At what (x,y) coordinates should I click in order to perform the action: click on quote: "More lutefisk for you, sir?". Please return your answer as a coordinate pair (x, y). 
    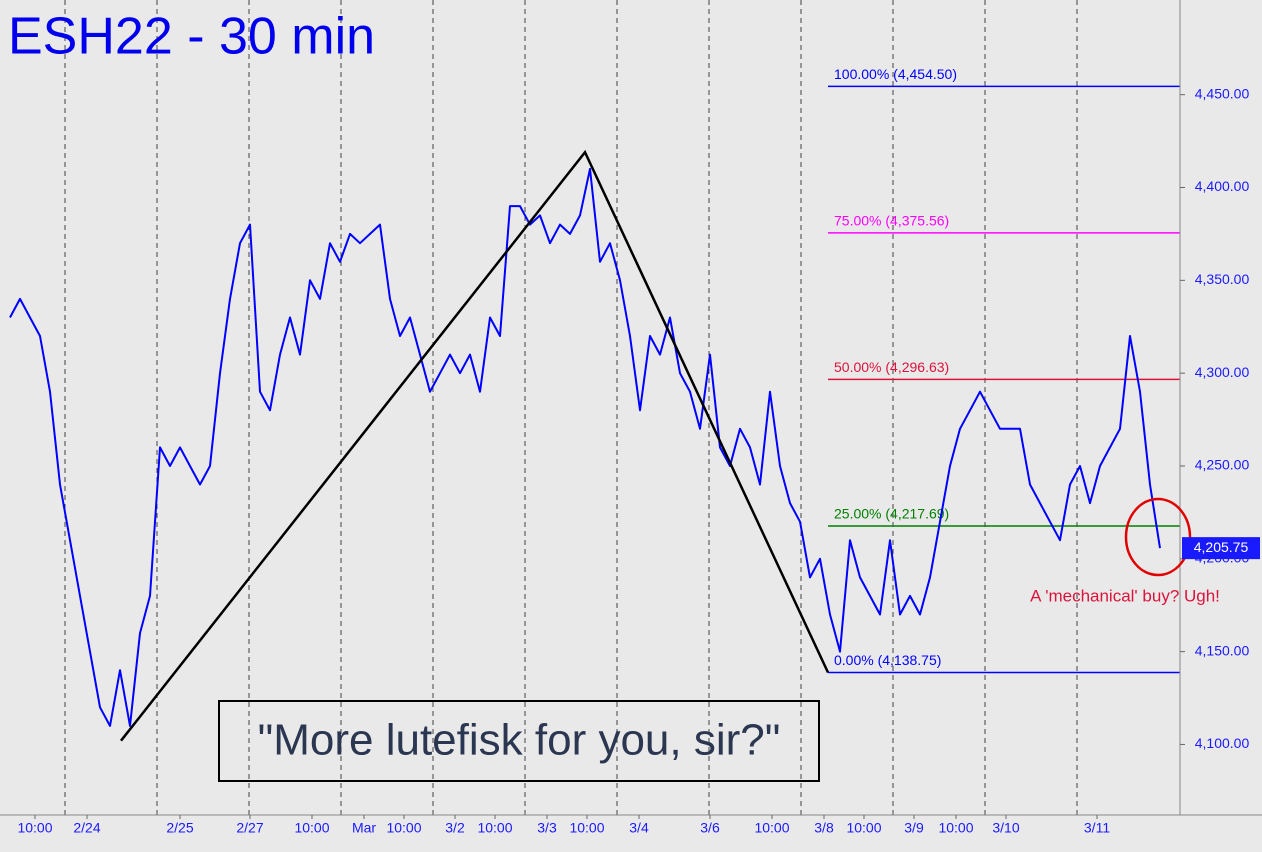
    Looking at the image, I should click on (519, 740).